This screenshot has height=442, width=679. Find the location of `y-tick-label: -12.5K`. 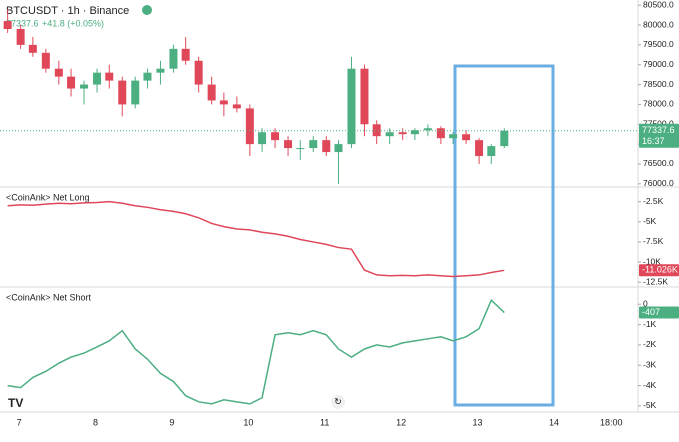

y-tick-label: -12.5K is located at coordinates (655, 281).